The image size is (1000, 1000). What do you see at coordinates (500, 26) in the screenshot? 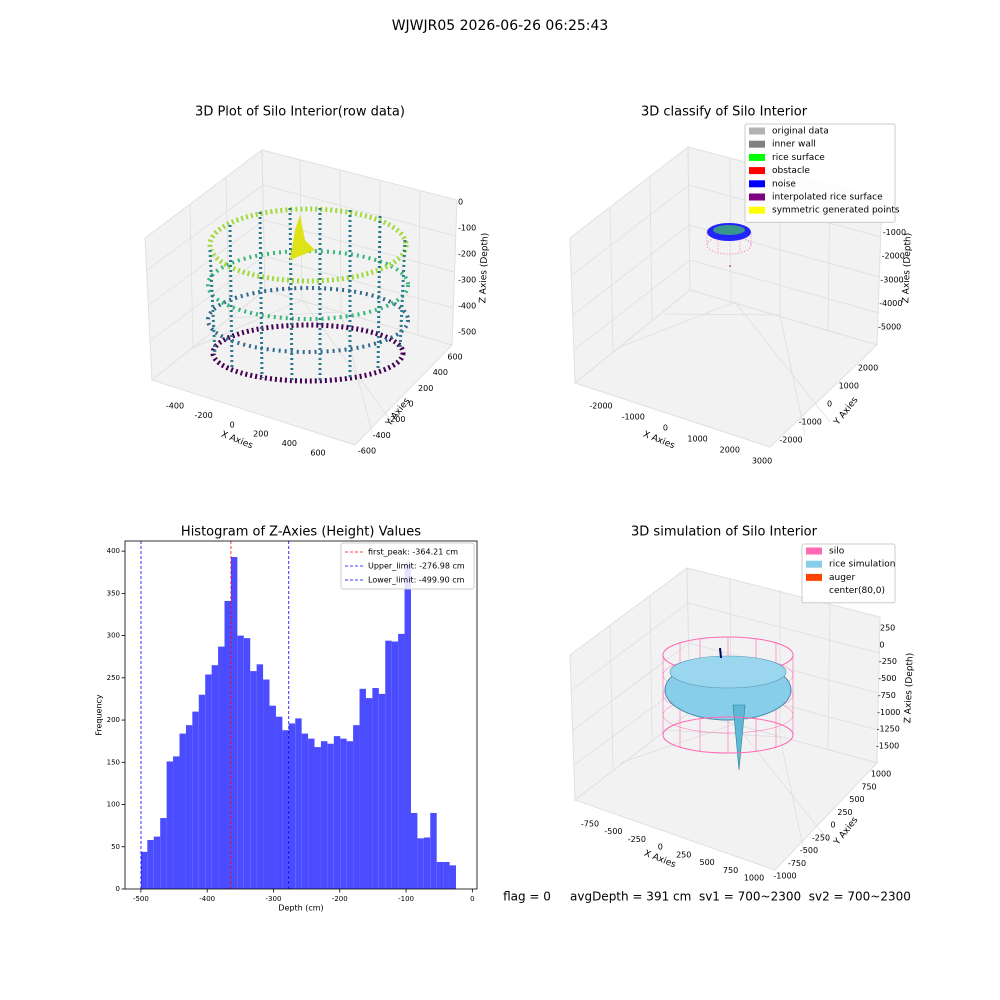
I see `figure-title: WJWJR05 2026-06-26 06:25:43` at bounding box center [500, 26].